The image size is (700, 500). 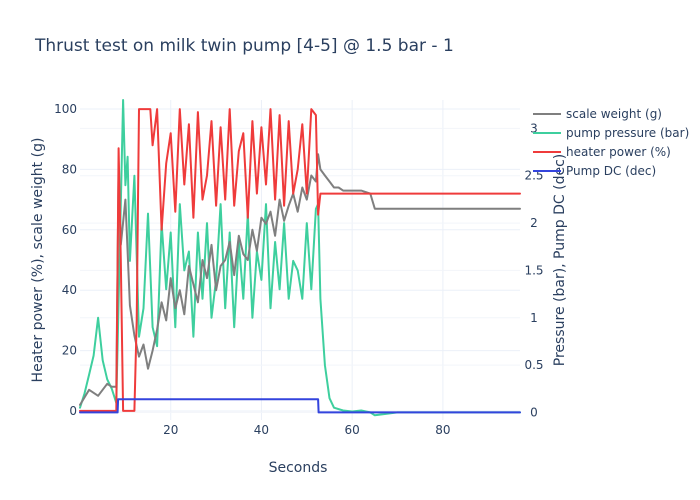 What do you see at coordinates (69, 290) in the screenshot?
I see `y-left-tick-label: 40` at bounding box center [69, 290].